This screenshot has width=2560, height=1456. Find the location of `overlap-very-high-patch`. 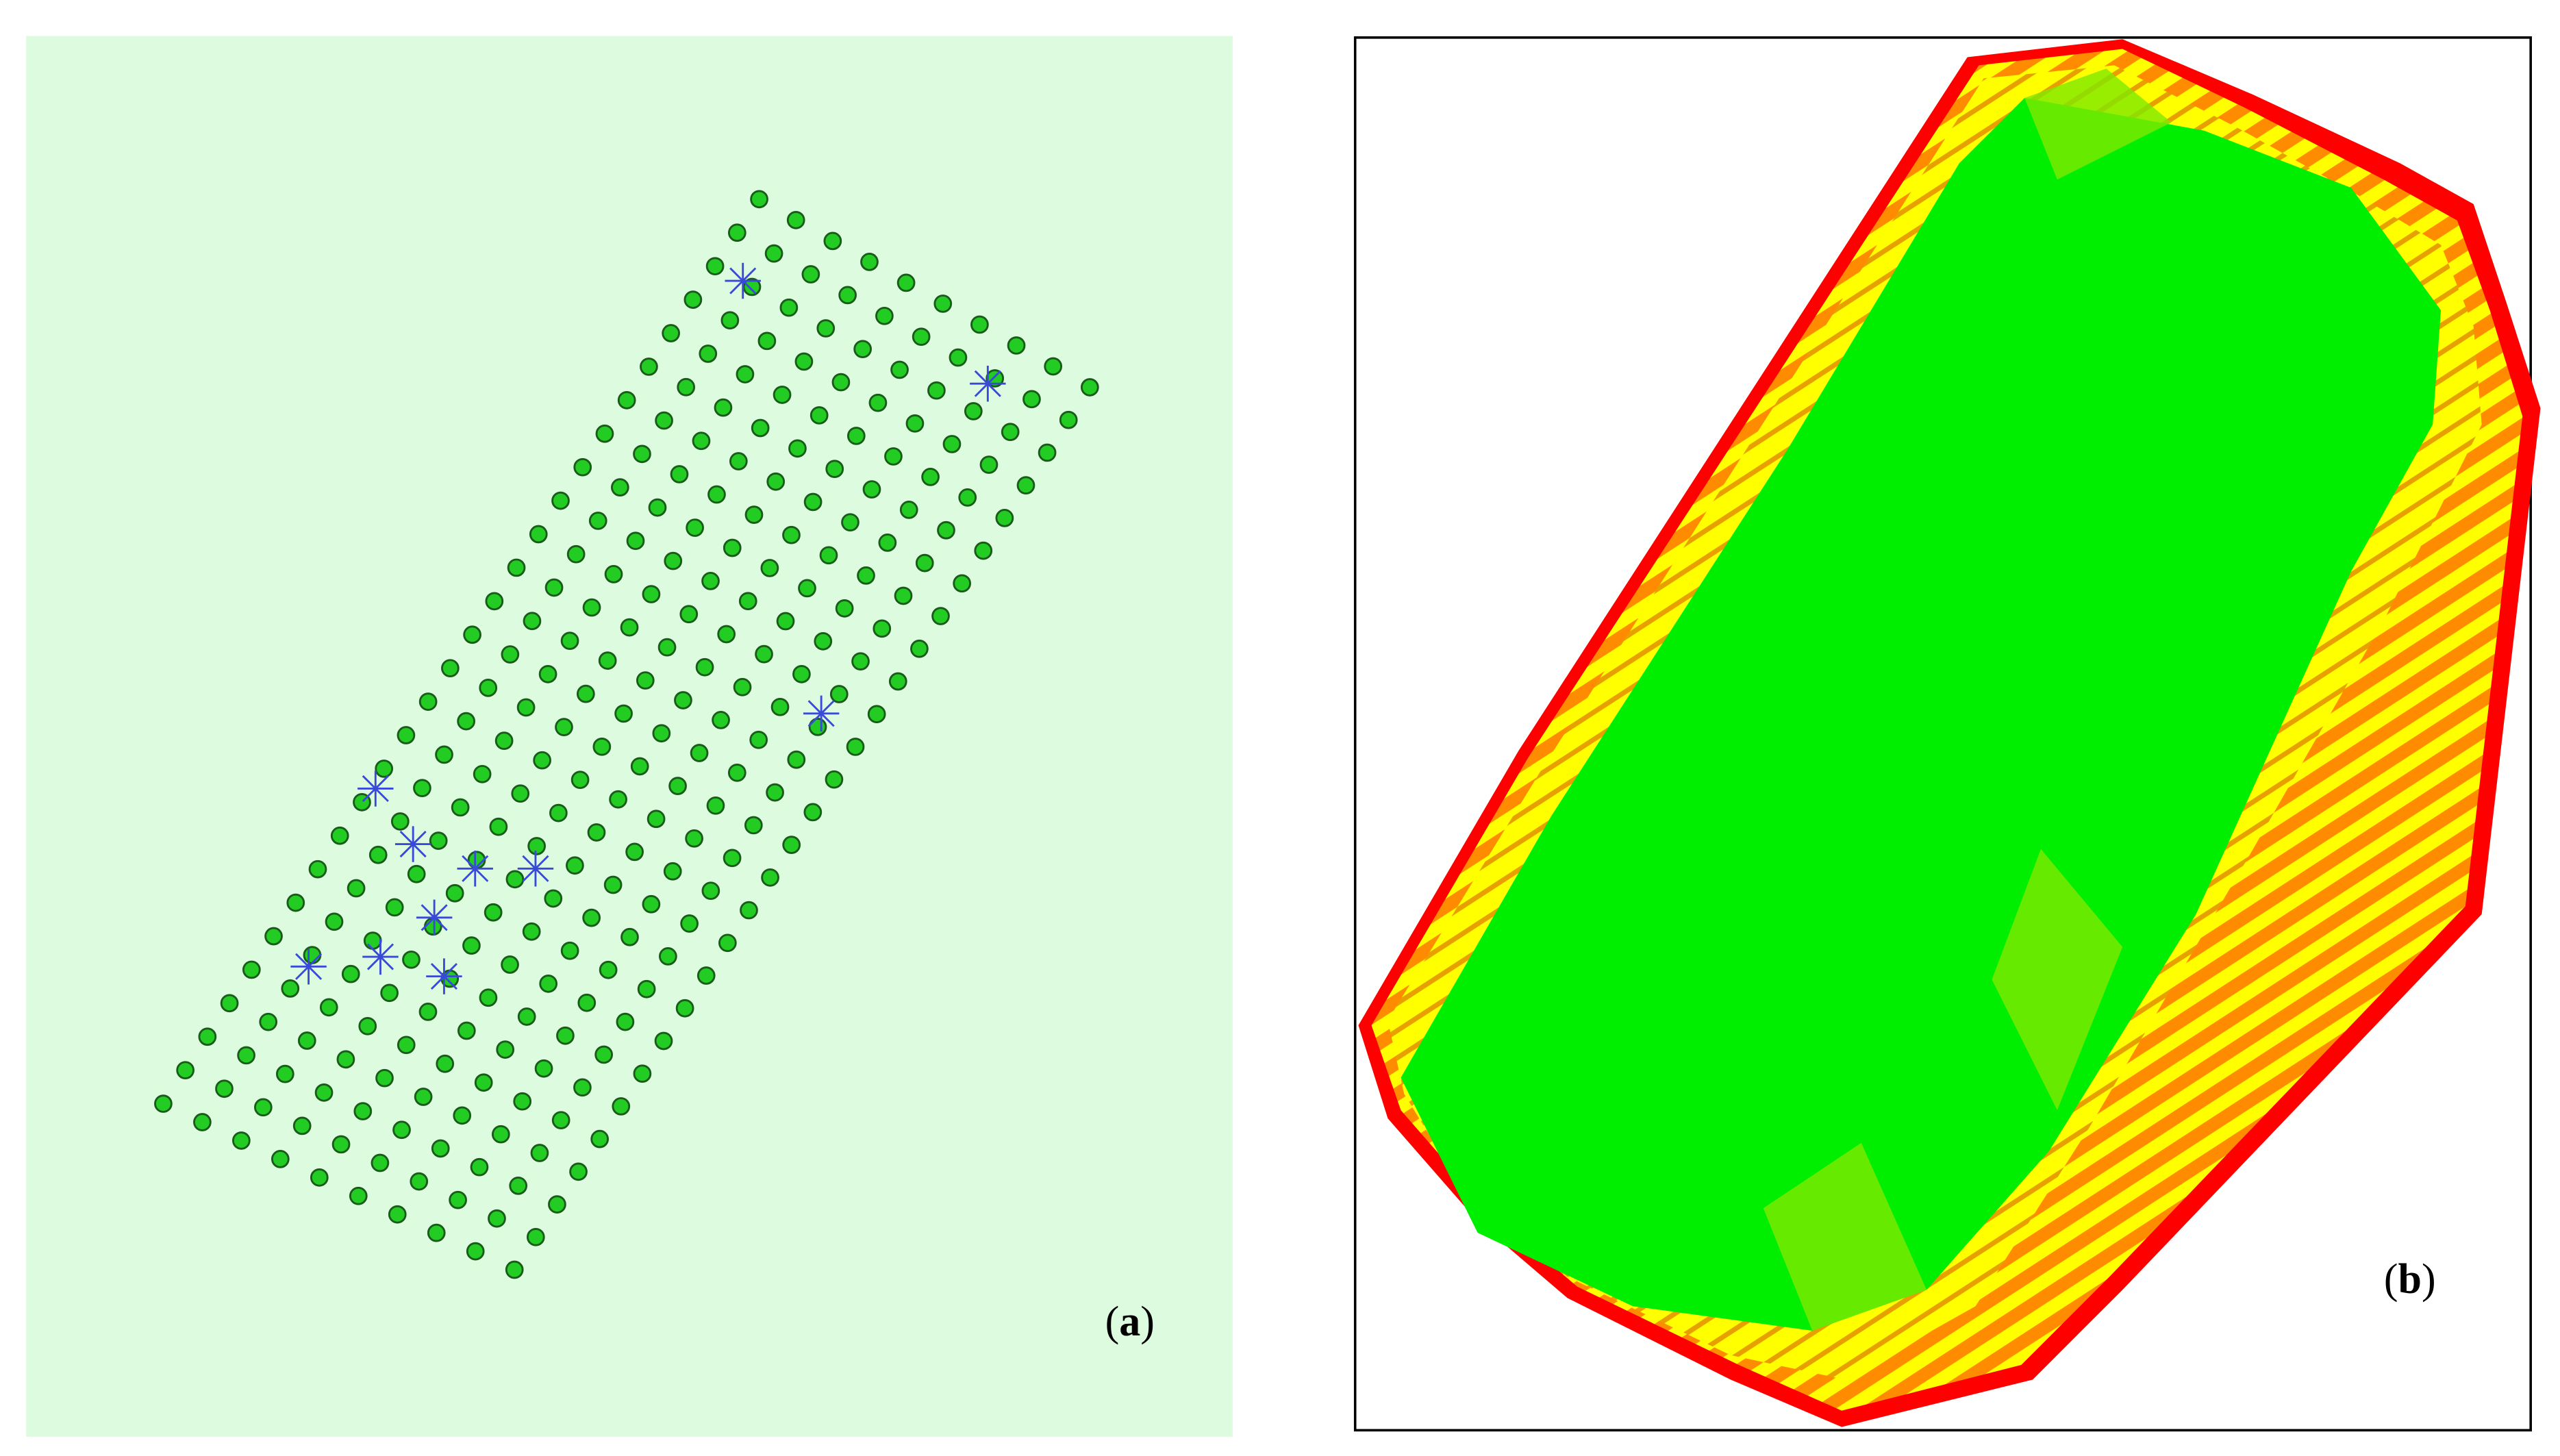

overlap-very-high-patch is located at coordinates (2098, 124).